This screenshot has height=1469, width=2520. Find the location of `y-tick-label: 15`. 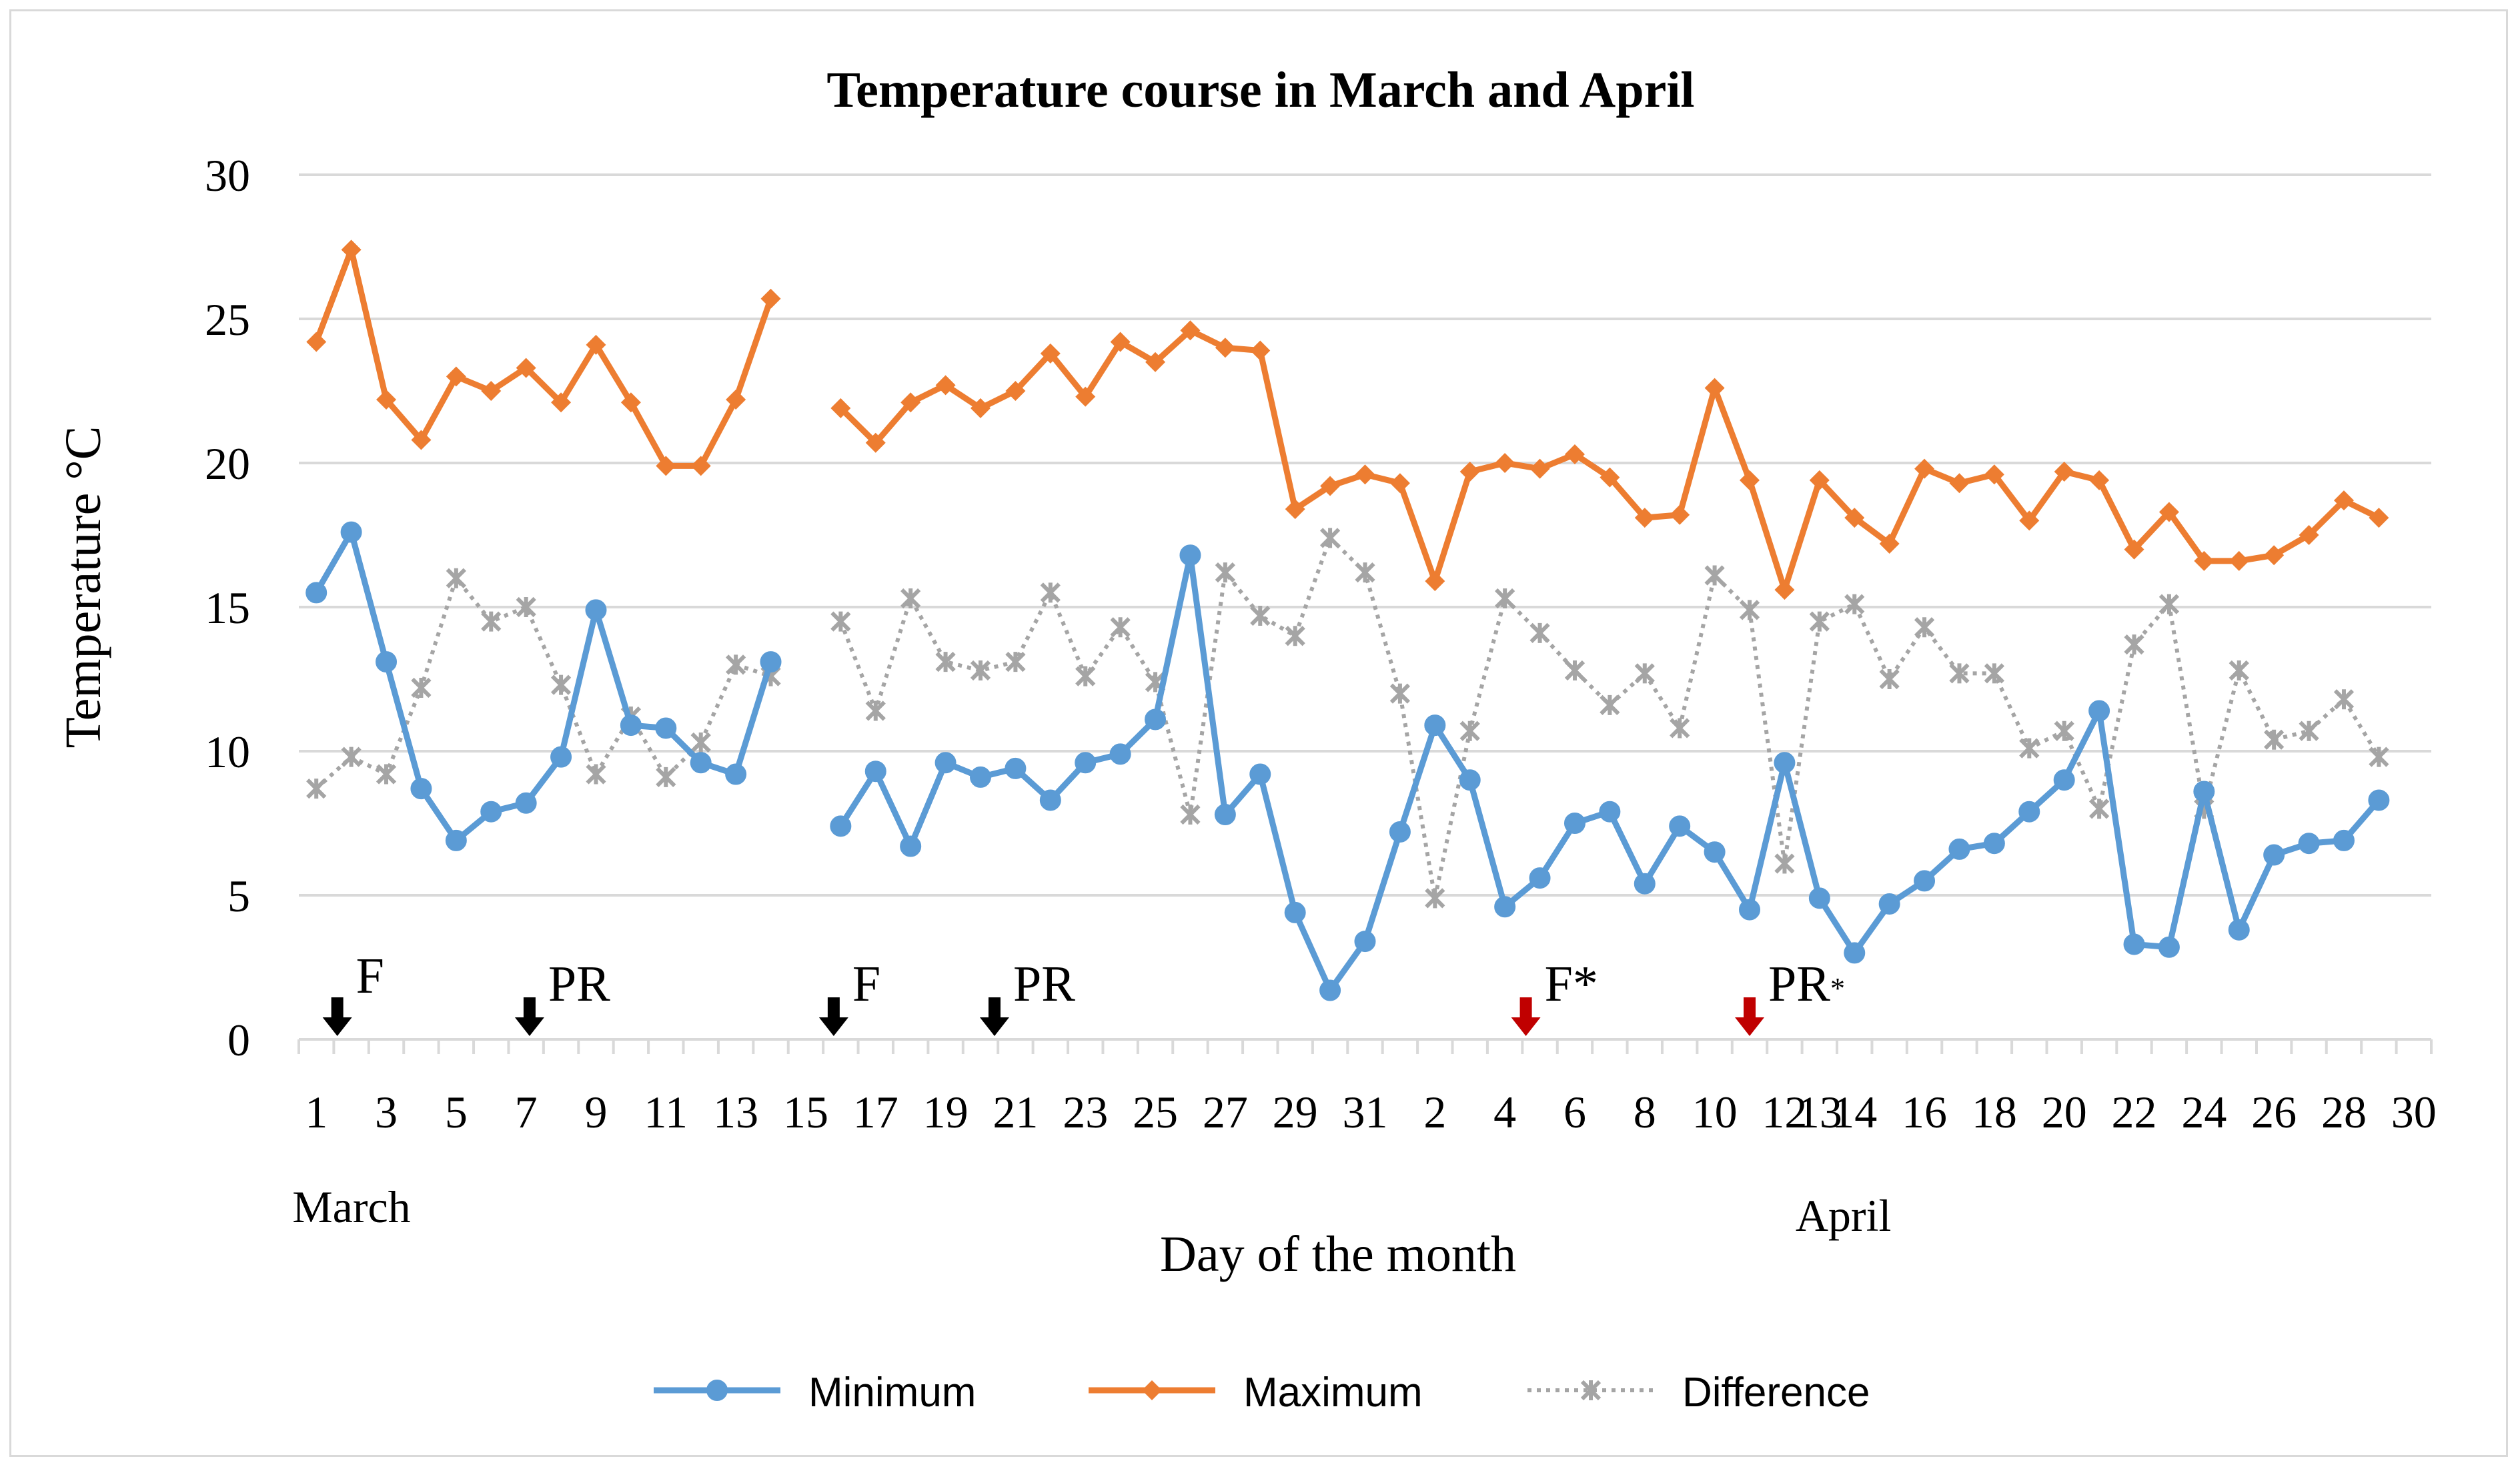

y-tick-label: 15 is located at coordinates (227, 607).